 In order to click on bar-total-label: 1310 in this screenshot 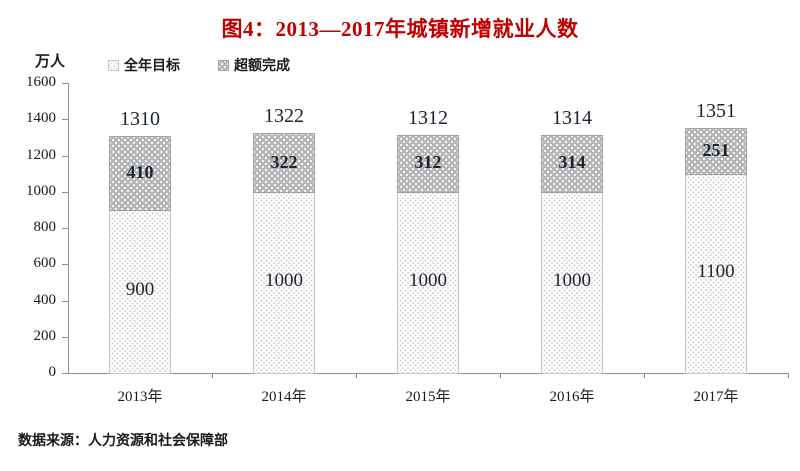, I will do `click(140, 118)`.